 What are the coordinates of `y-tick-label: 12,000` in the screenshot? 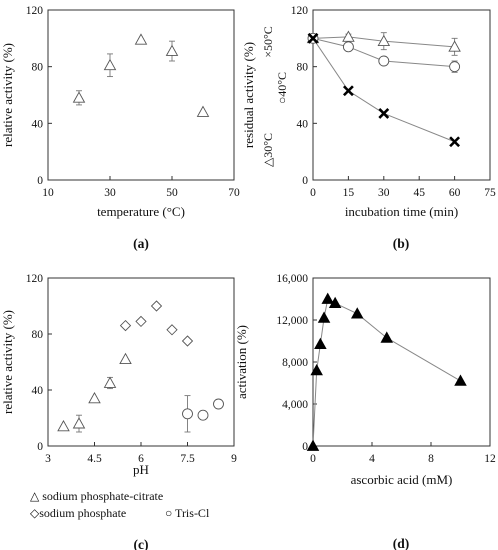 It's located at (292, 321).